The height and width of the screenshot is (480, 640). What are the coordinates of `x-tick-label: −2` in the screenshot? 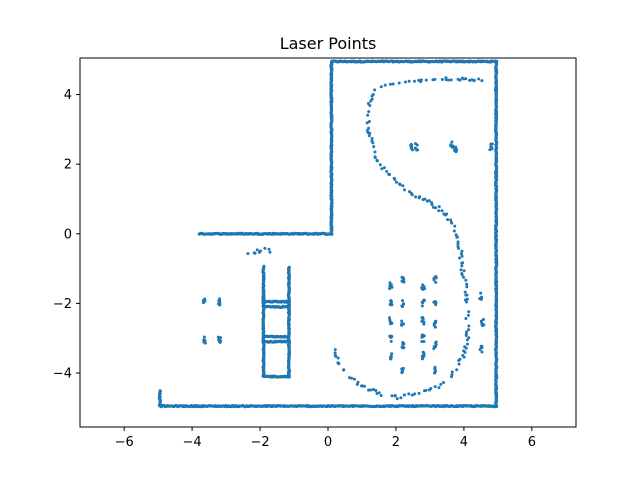 It's located at (259, 442).